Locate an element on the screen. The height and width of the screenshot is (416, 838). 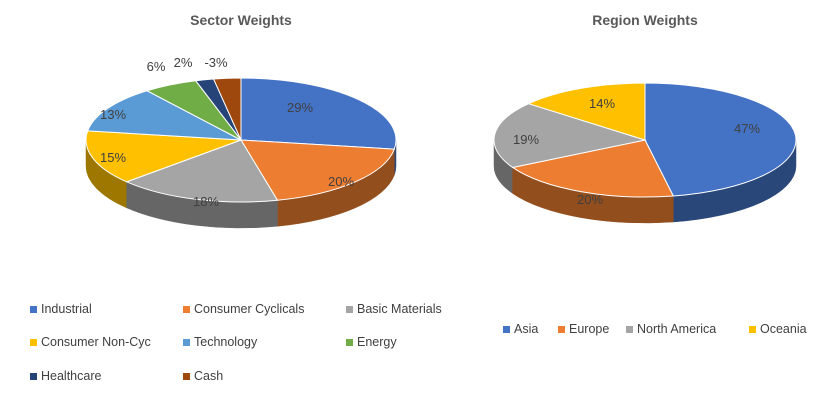
sector-label-basic-materials: 18% is located at coordinates (206, 201).